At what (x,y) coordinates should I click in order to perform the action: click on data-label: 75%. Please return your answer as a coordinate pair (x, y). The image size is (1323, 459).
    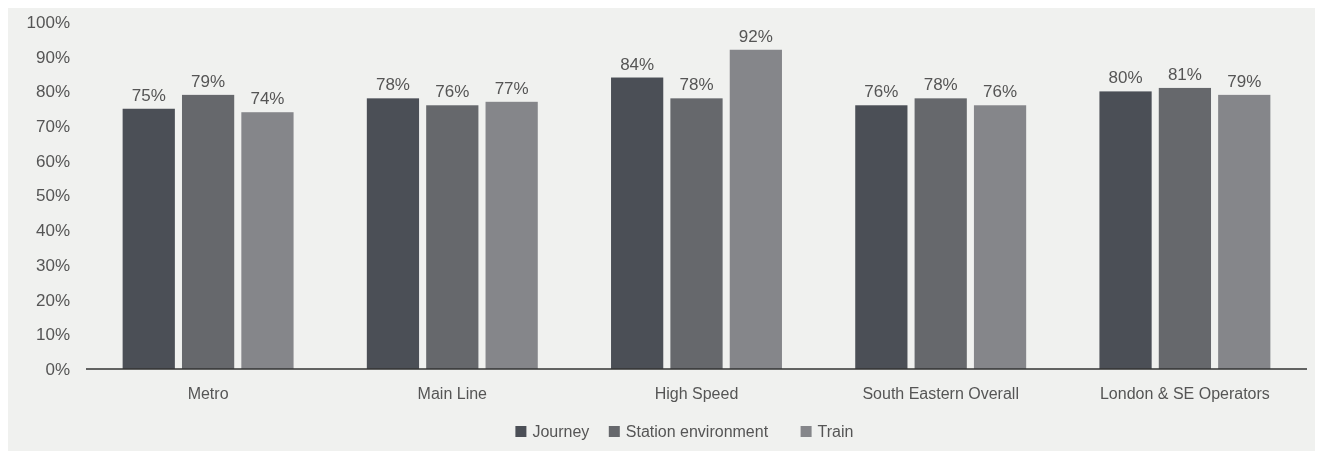
    Looking at the image, I should click on (148, 95).